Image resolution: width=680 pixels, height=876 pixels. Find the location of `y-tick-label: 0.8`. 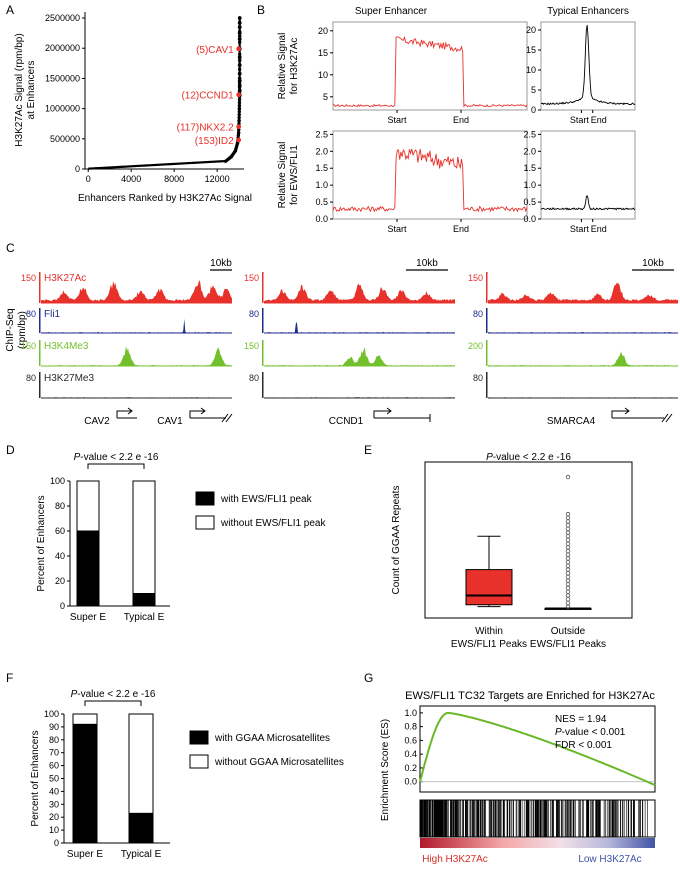

y-tick-label: 0.8 is located at coordinates (410, 727).